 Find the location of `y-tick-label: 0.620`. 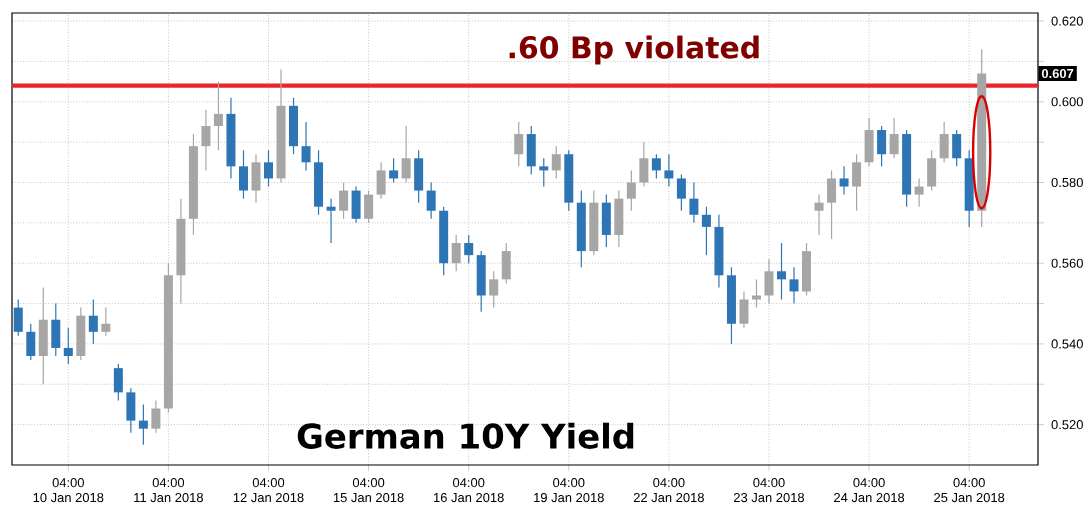

y-tick-label: 0.620 is located at coordinates (1067, 21).